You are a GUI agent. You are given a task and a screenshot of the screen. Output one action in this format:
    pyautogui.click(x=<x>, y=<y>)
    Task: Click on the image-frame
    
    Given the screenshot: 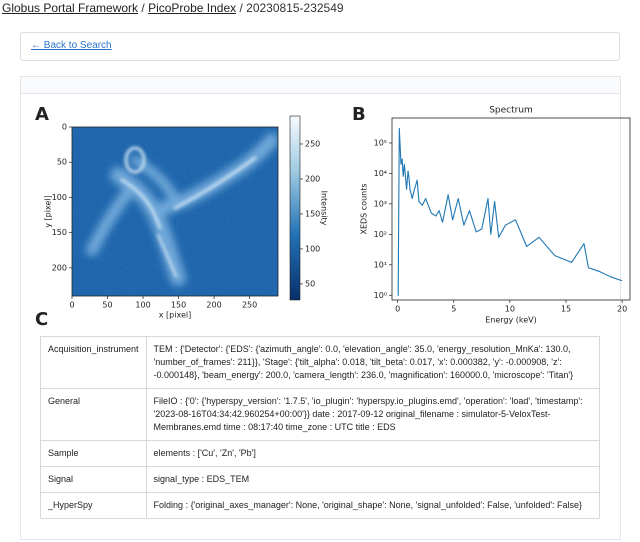 What is the action you would take?
    pyautogui.click(x=175, y=211)
    